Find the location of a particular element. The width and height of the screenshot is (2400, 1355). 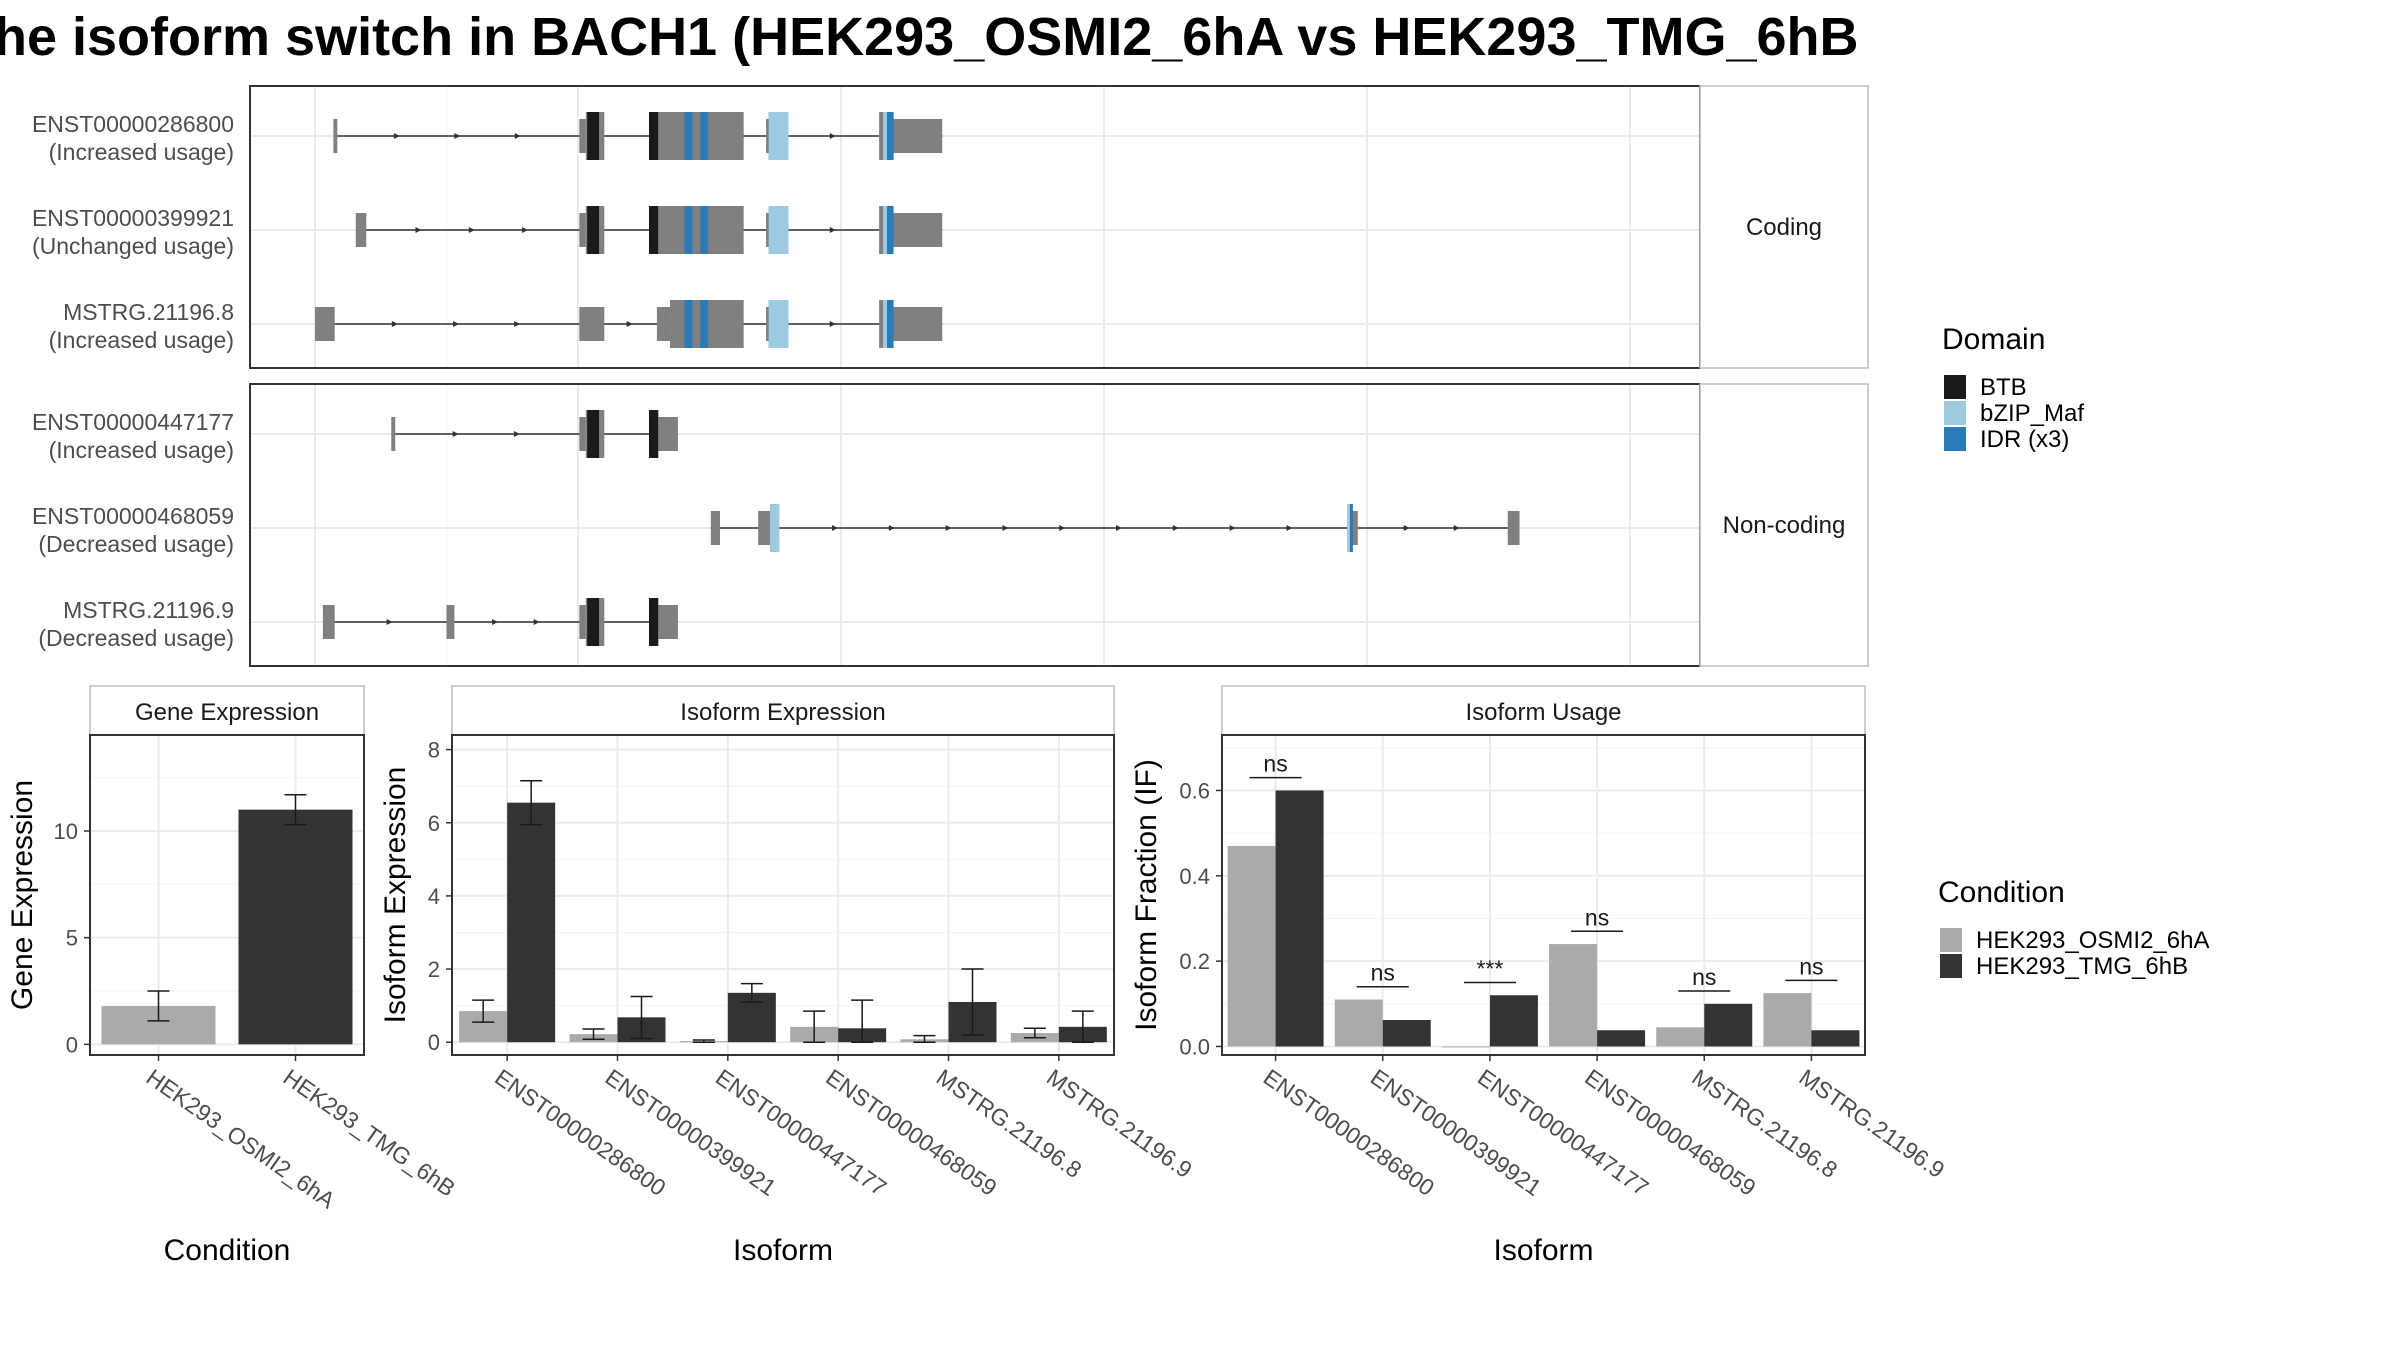

panel-bg is located at coordinates (1543, 895).